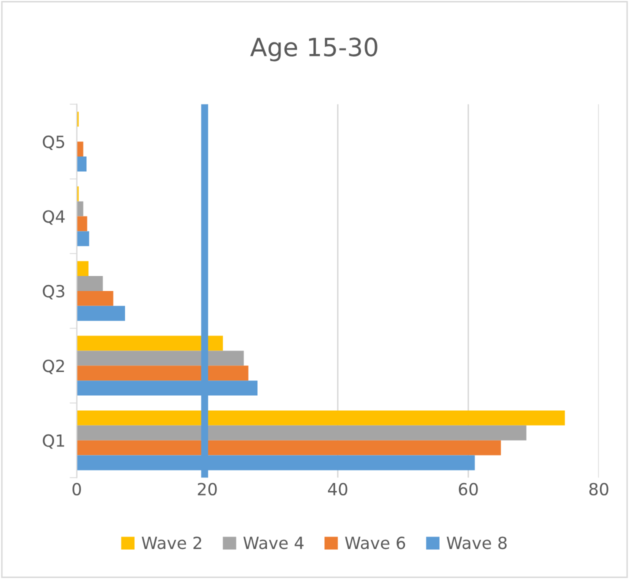 Image resolution: width=629 pixels, height=579 pixels. Describe the element at coordinates (53, 292) in the screenshot. I see `y-tick-label: Q3` at that location.